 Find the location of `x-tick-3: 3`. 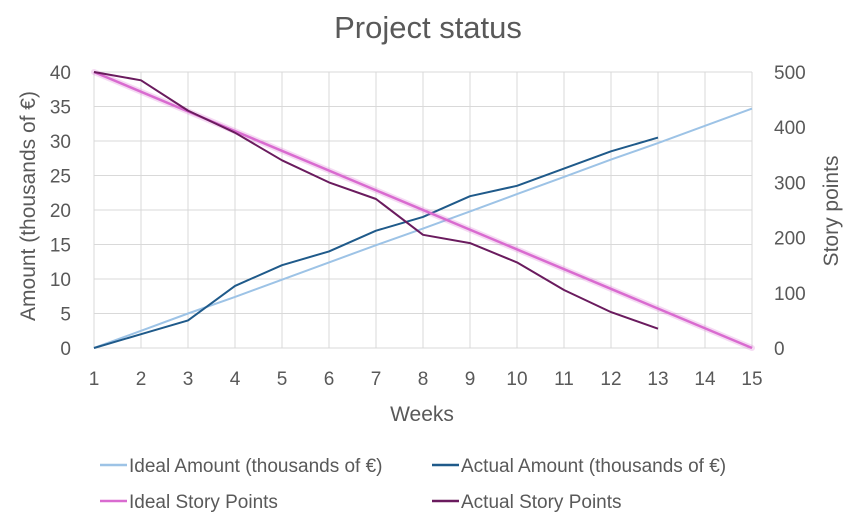

x-tick-3: 3 is located at coordinates (188, 379).